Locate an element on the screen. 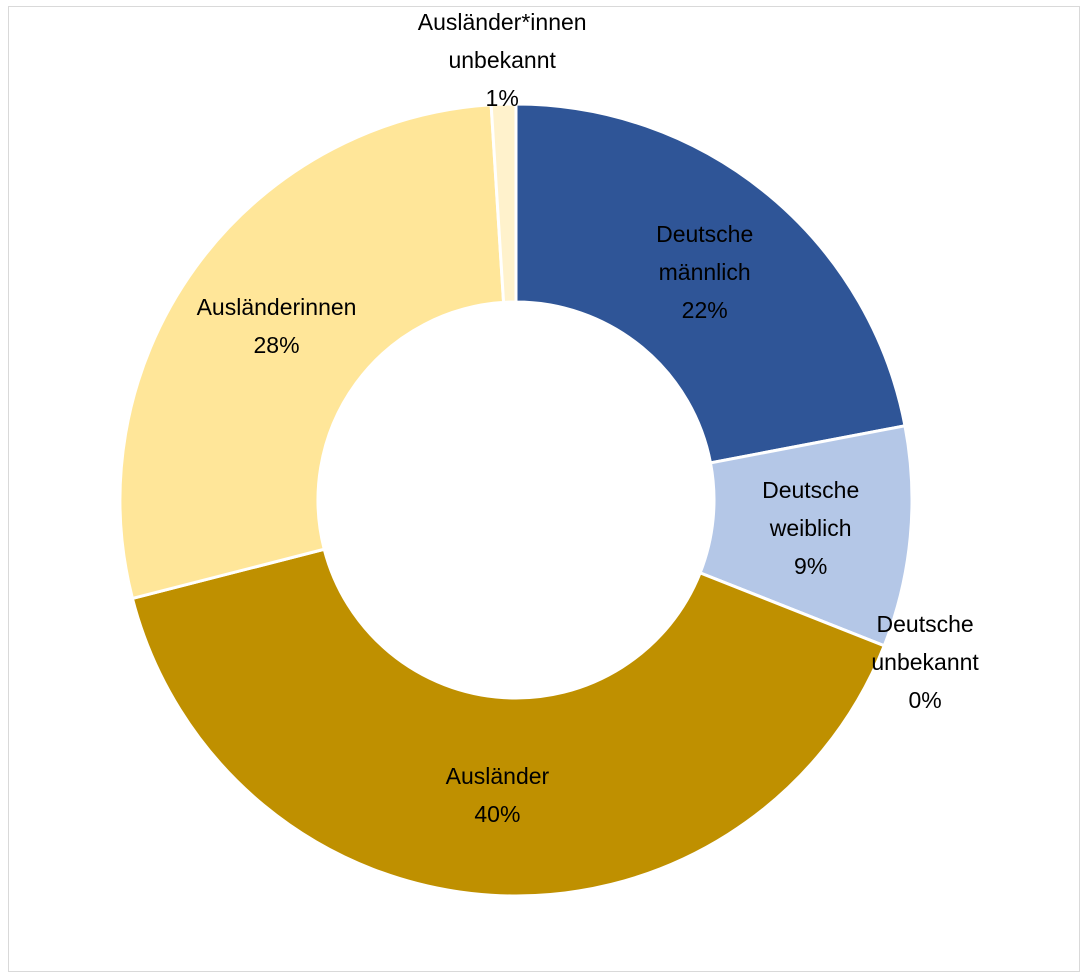  data-label: Ausländer*innen unbekannt 1% is located at coordinates (502, 60).